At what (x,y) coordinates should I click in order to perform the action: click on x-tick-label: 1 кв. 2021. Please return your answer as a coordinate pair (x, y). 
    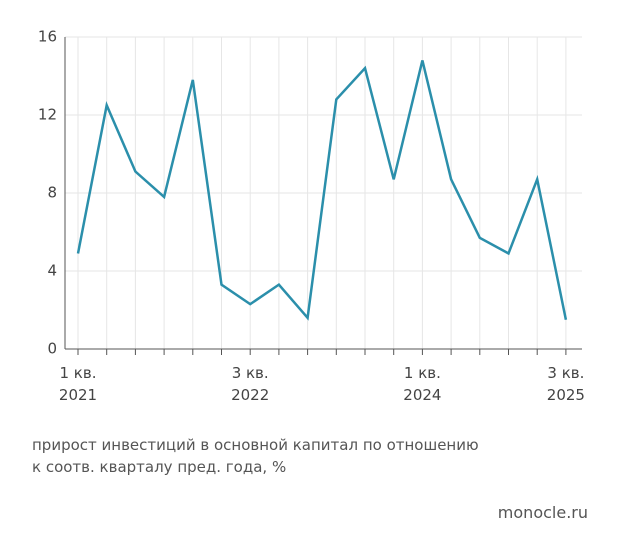
    Looking at the image, I should click on (78, 384).